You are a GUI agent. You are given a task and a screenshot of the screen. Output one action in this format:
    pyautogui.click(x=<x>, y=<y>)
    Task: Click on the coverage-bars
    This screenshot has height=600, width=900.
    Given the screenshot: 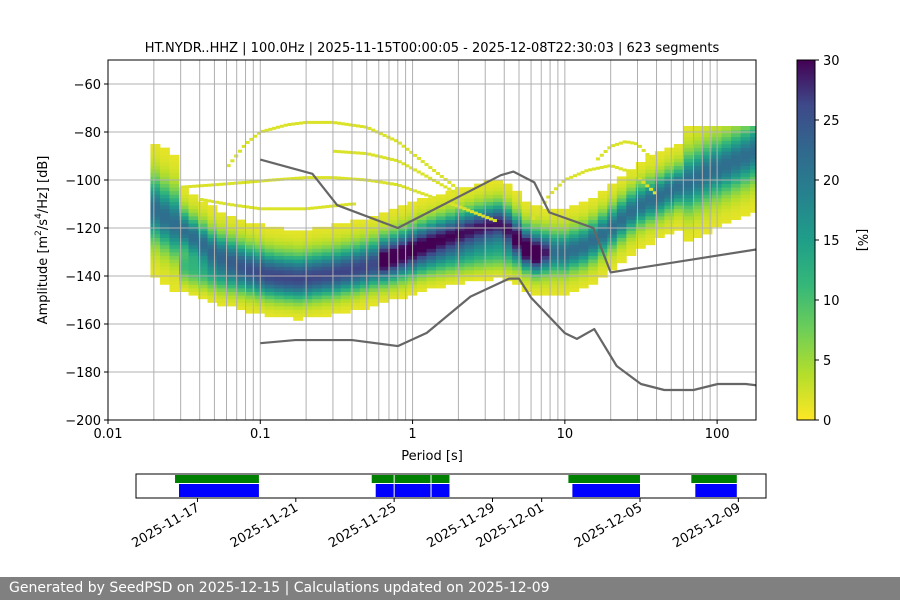 What is the action you would take?
    pyautogui.click(x=456, y=486)
    